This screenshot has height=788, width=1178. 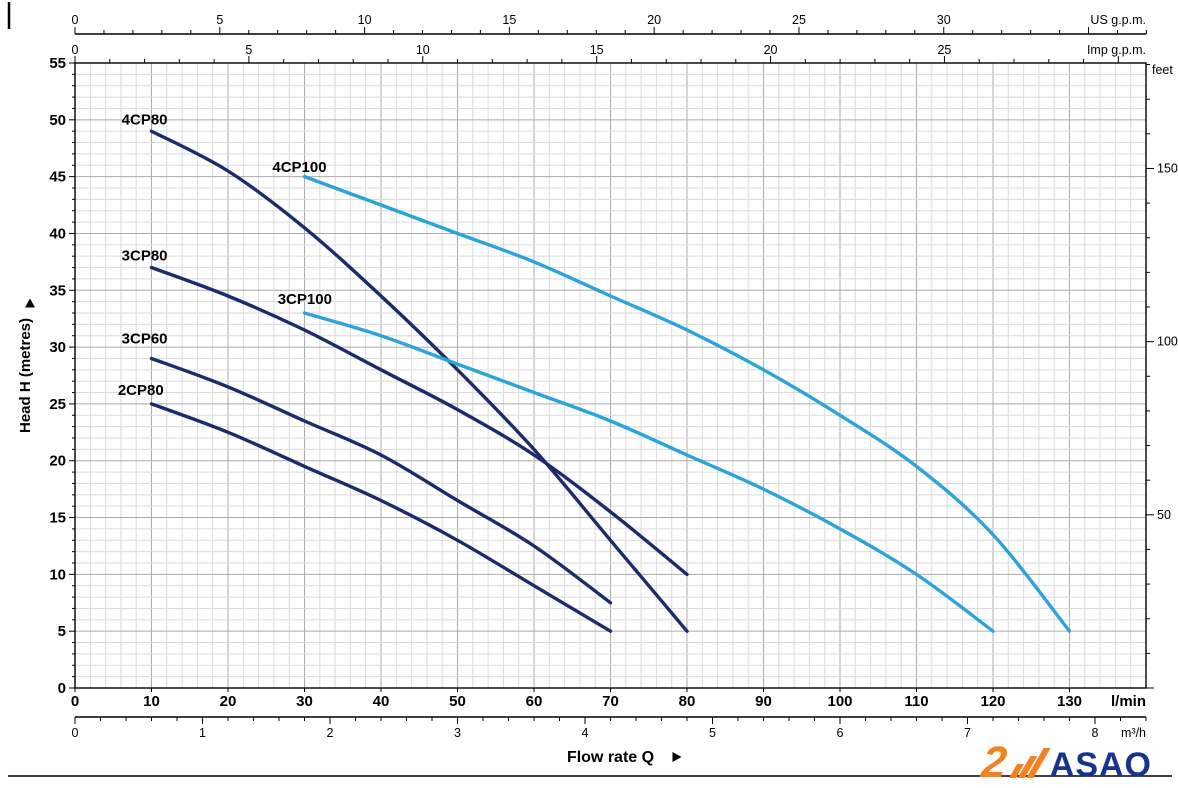 What do you see at coordinates (57, 290) in the screenshot?
I see `svg-text: 35` at bounding box center [57, 290].